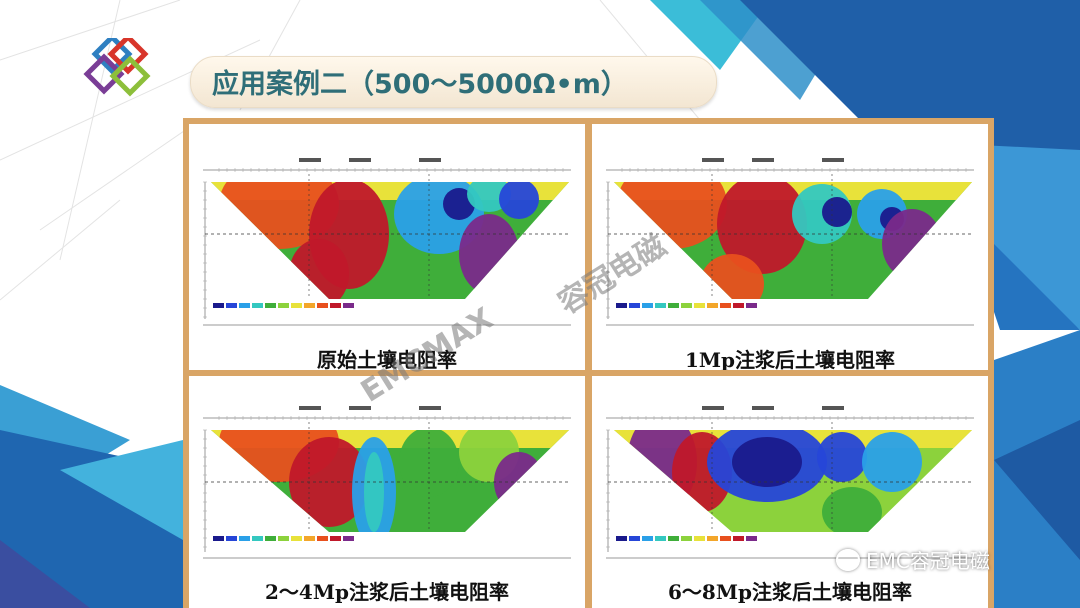  I want to click on panel-original: 原始土壤电阻率, so click(387, 247).